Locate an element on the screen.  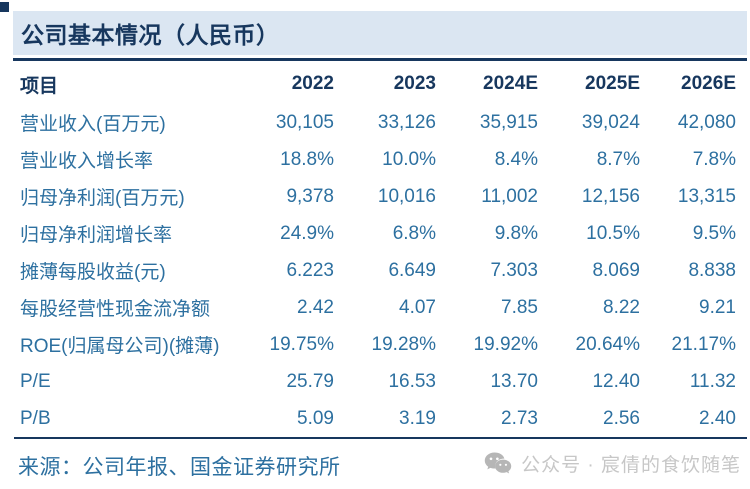
section-title-bar: 公司基本情况（人民币） is located at coordinates (380, 33).